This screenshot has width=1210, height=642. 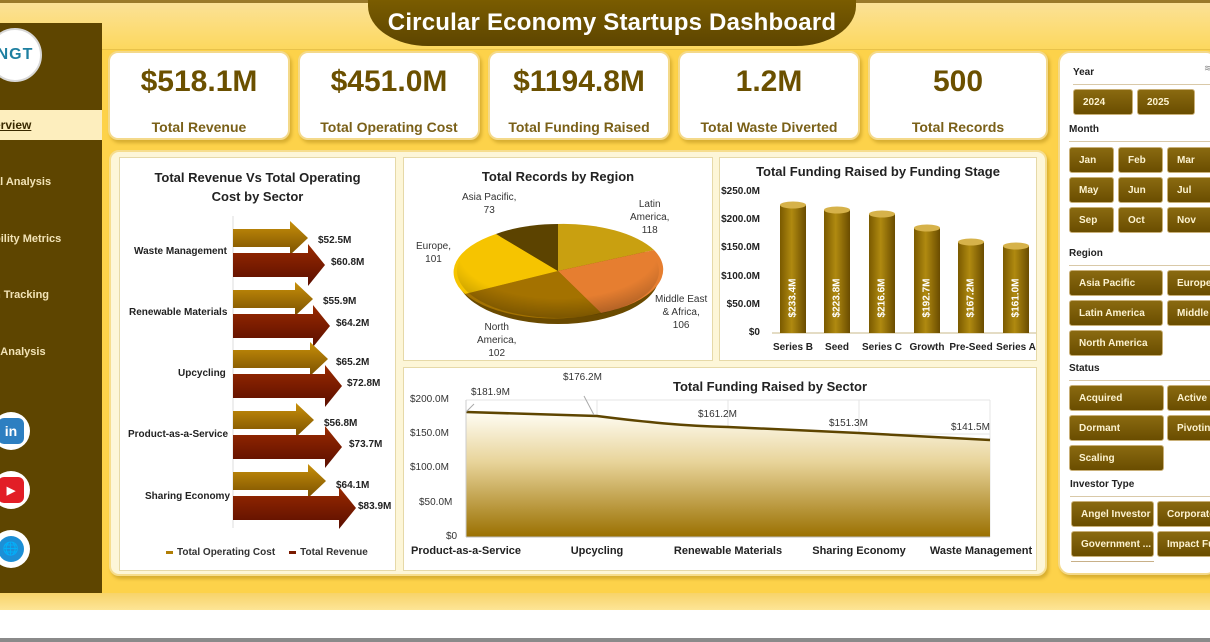 What do you see at coordinates (389, 81) in the screenshot?
I see `kpi-value: $451.0M` at bounding box center [389, 81].